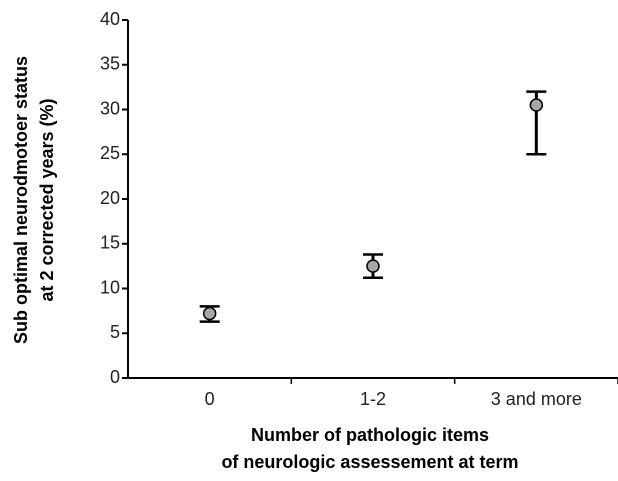 The image size is (618, 481). Describe the element at coordinates (369, 462) in the screenshot. I see `x-axis-label: of neurologic assessement at term` at that location.